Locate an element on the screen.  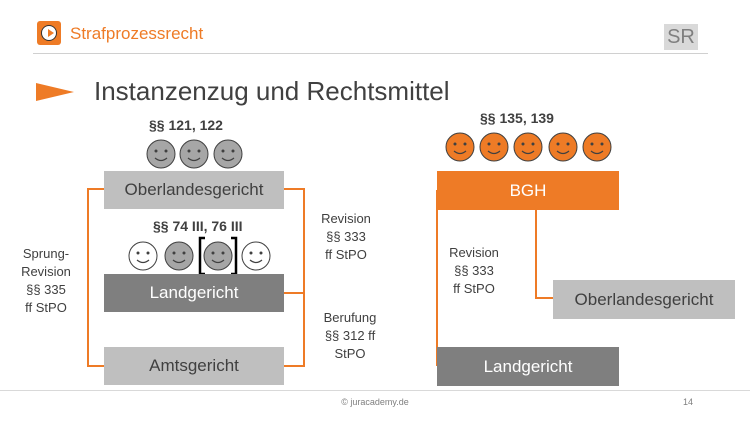
left-ag-box: Amtsgericht is located at coordinates (194, 366).